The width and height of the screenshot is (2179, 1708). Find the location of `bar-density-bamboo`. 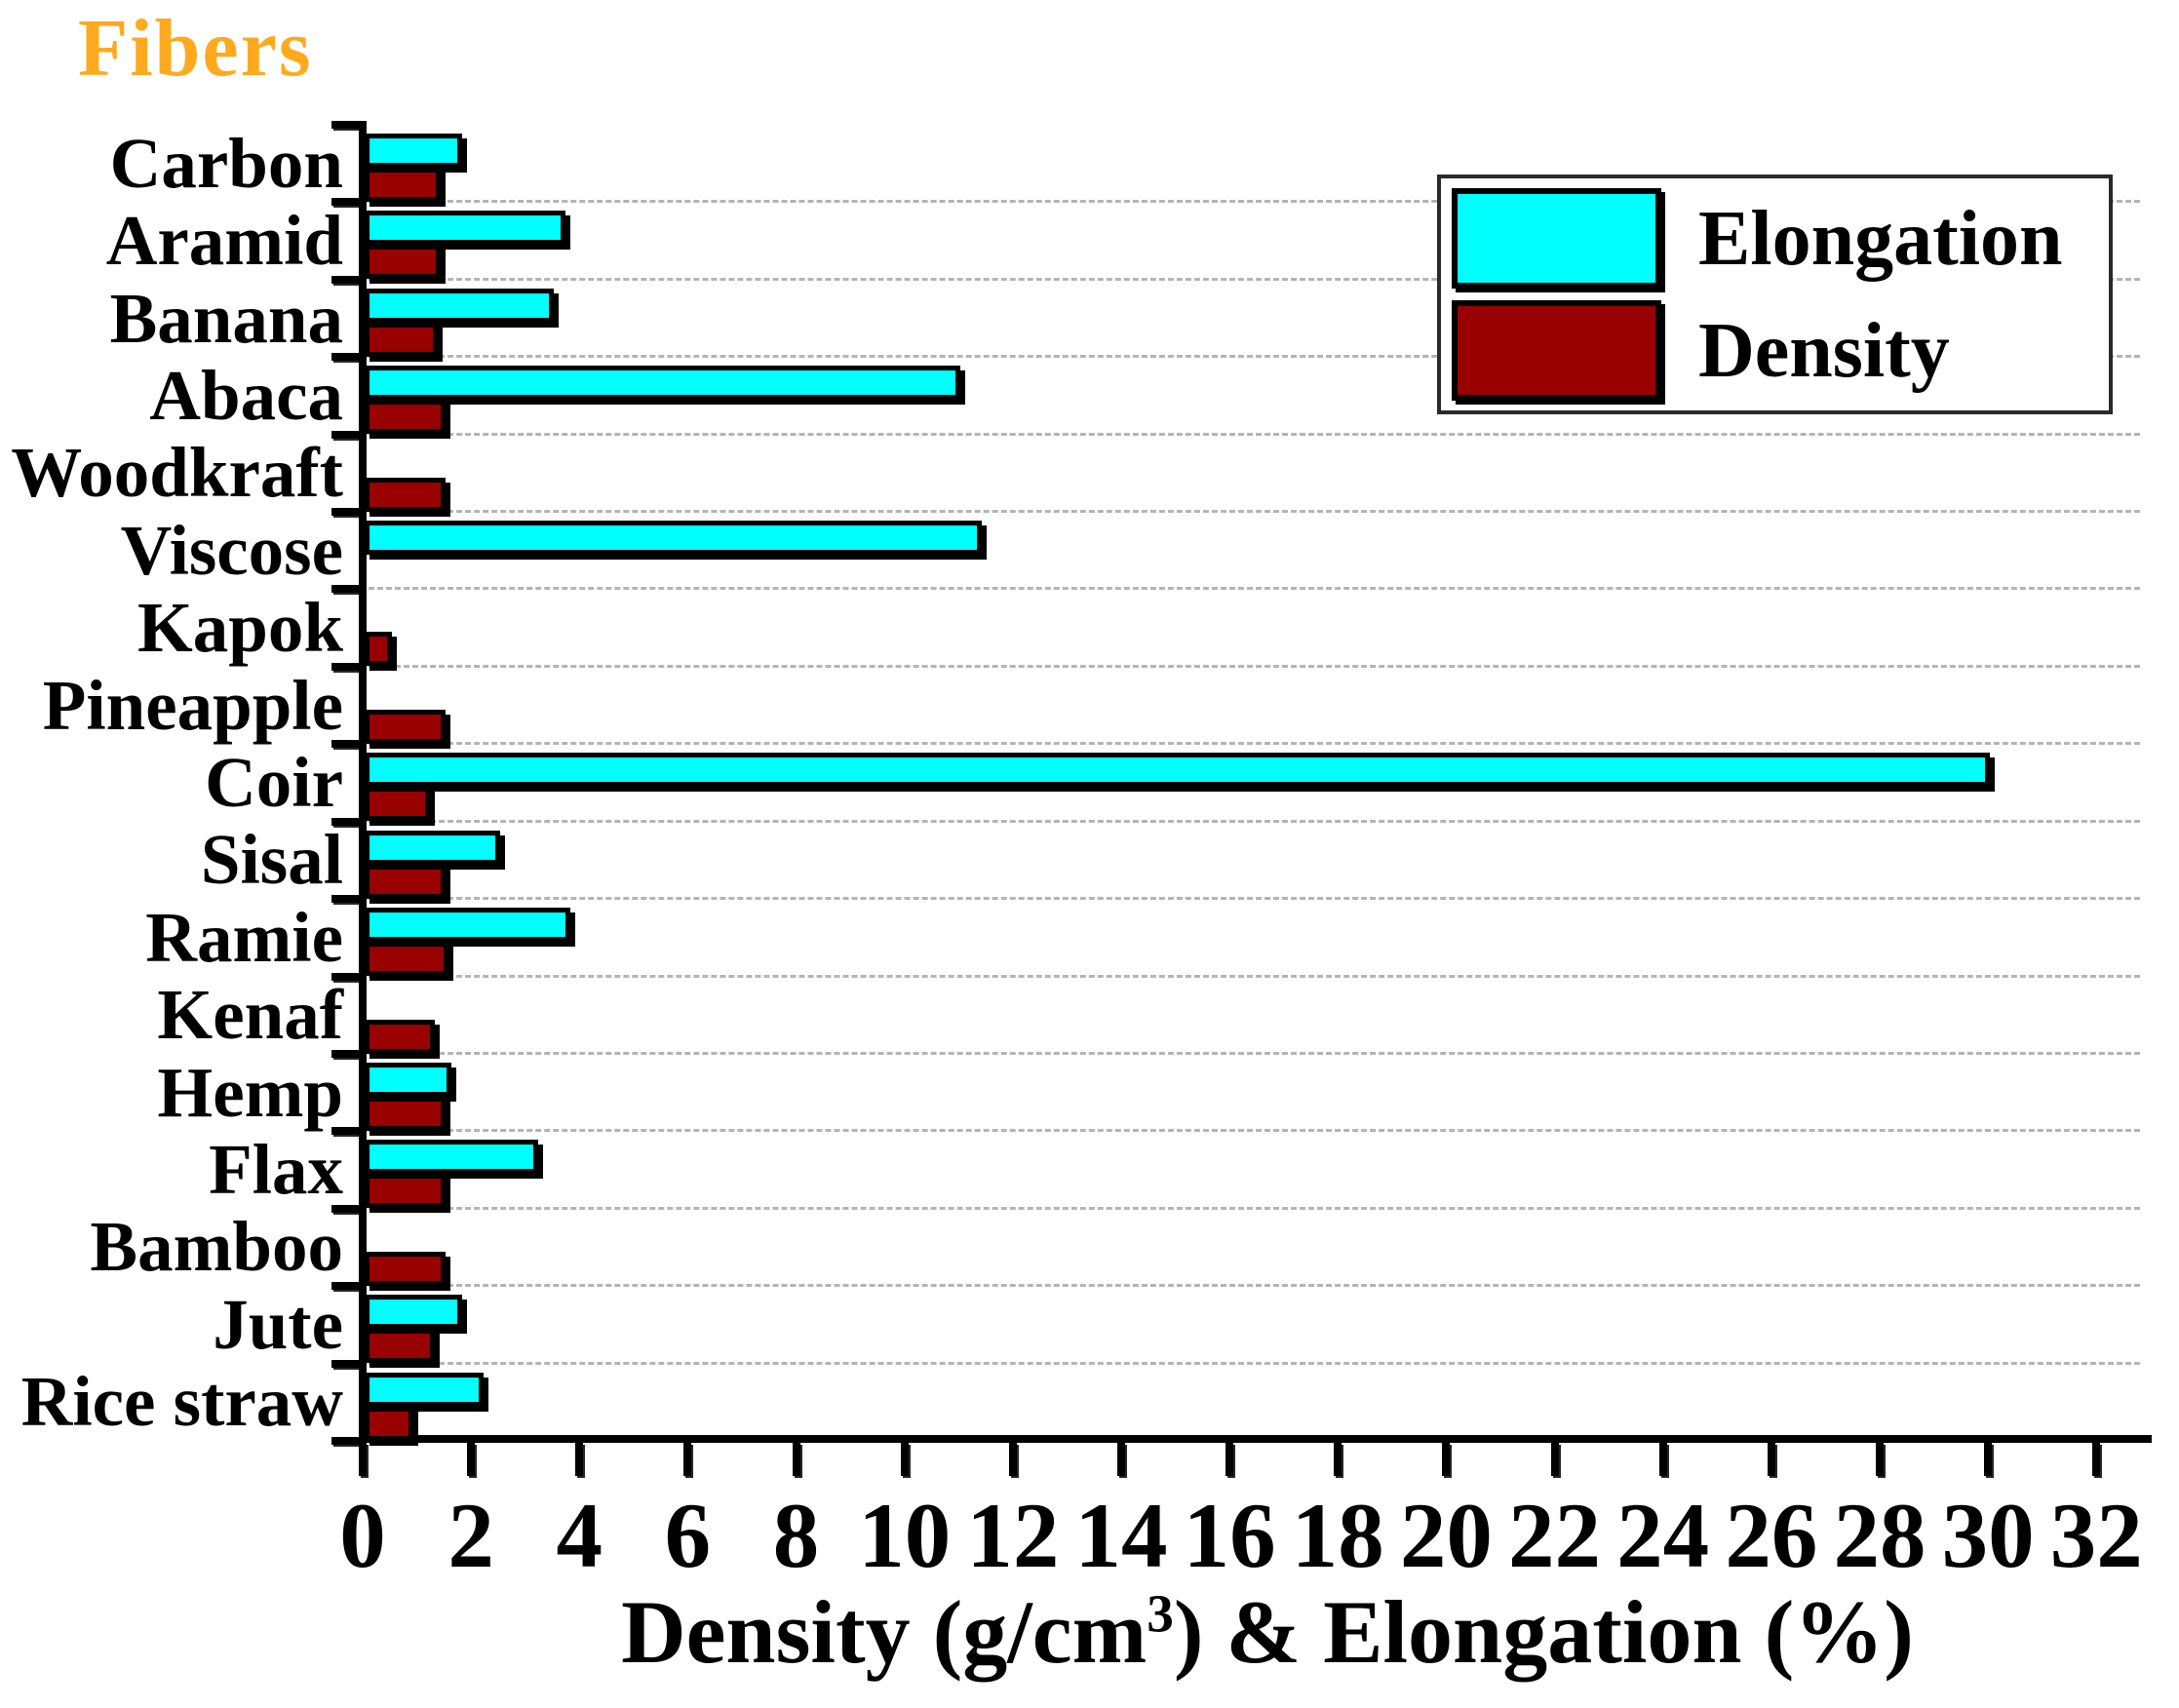

bar-density-bamboo is located at coordinates (405, 1268).